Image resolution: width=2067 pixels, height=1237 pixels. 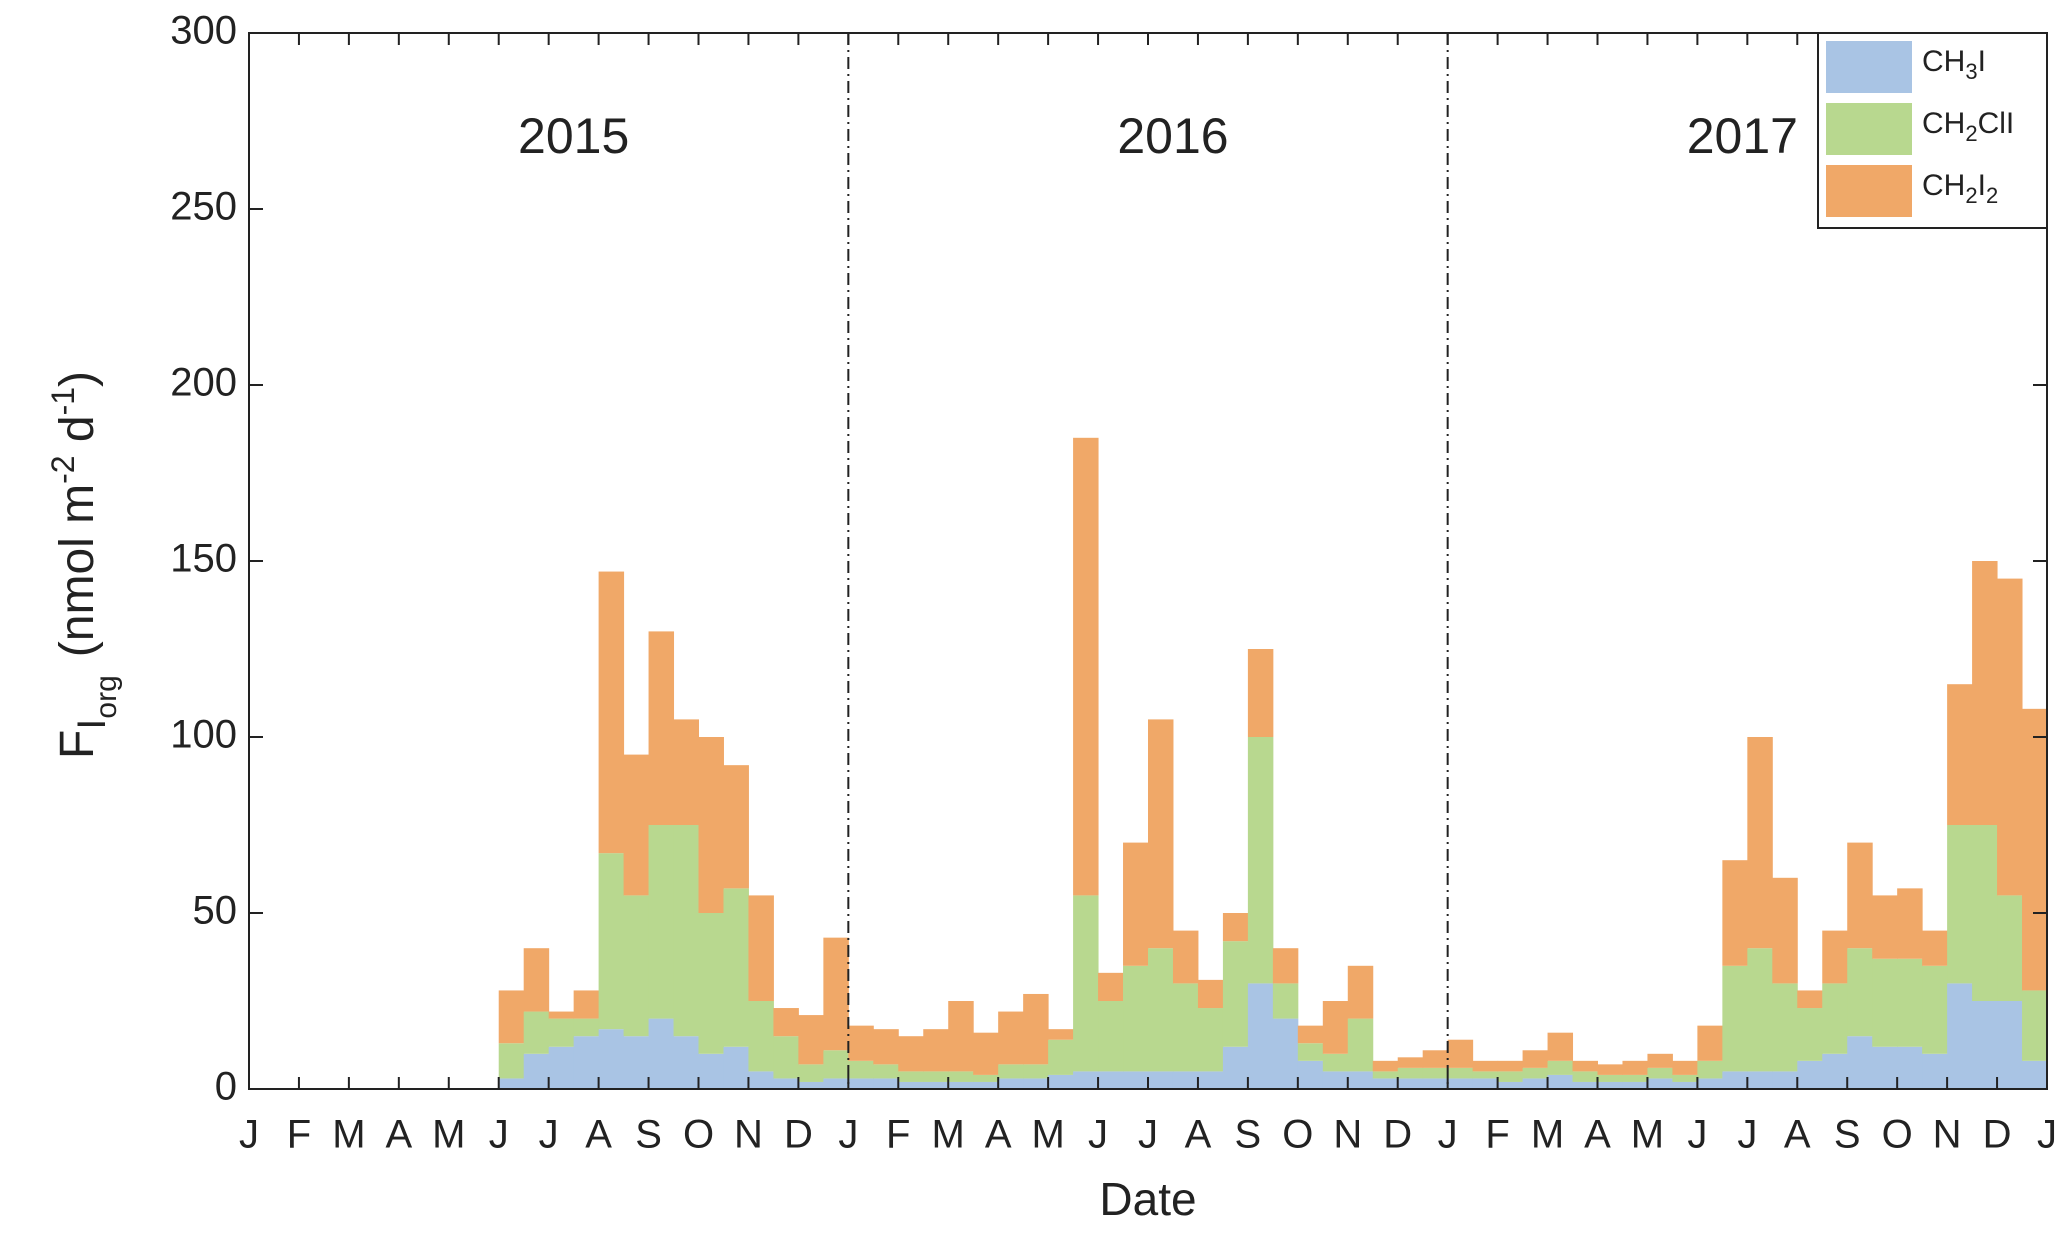 I want to click on x-tick-label: O, so click(x=1897, y=1135).